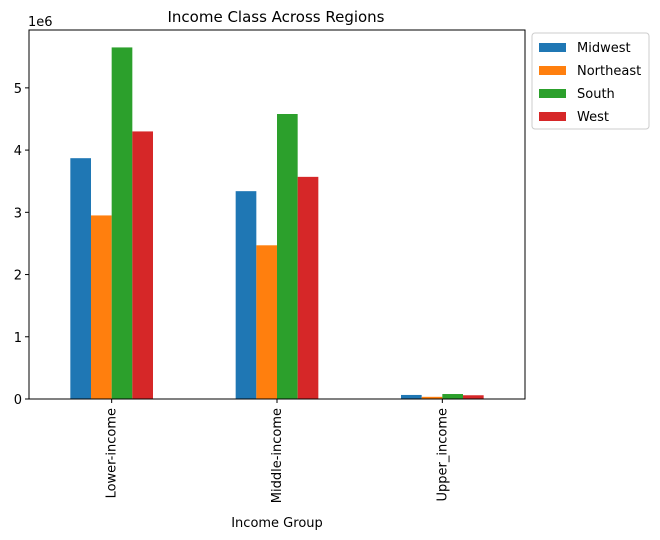  I want to click on x-tick-label: Lower-income, so click(112, 453).